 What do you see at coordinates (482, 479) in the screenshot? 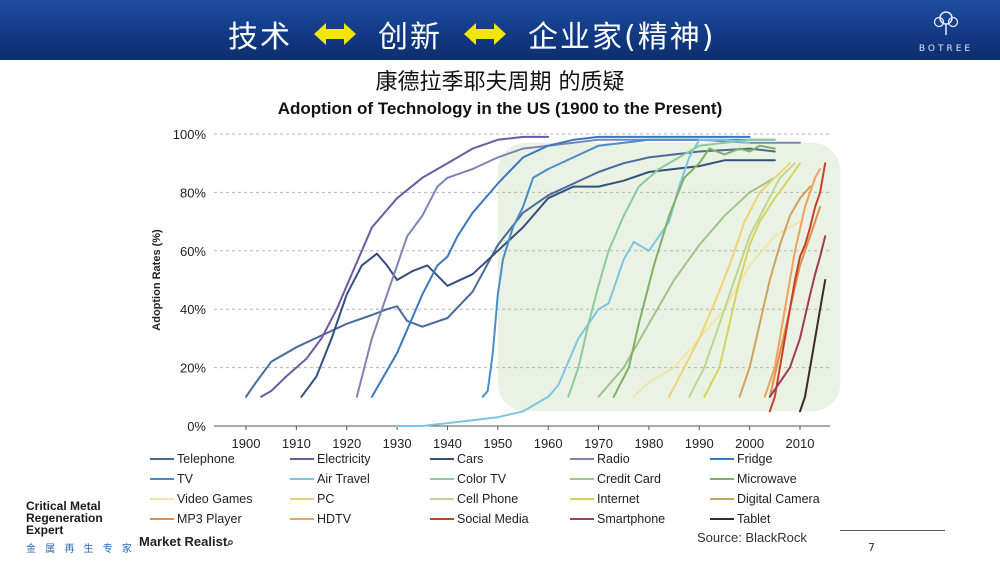
I see `legend-label: Color TV` at bounding box center [482, 479].